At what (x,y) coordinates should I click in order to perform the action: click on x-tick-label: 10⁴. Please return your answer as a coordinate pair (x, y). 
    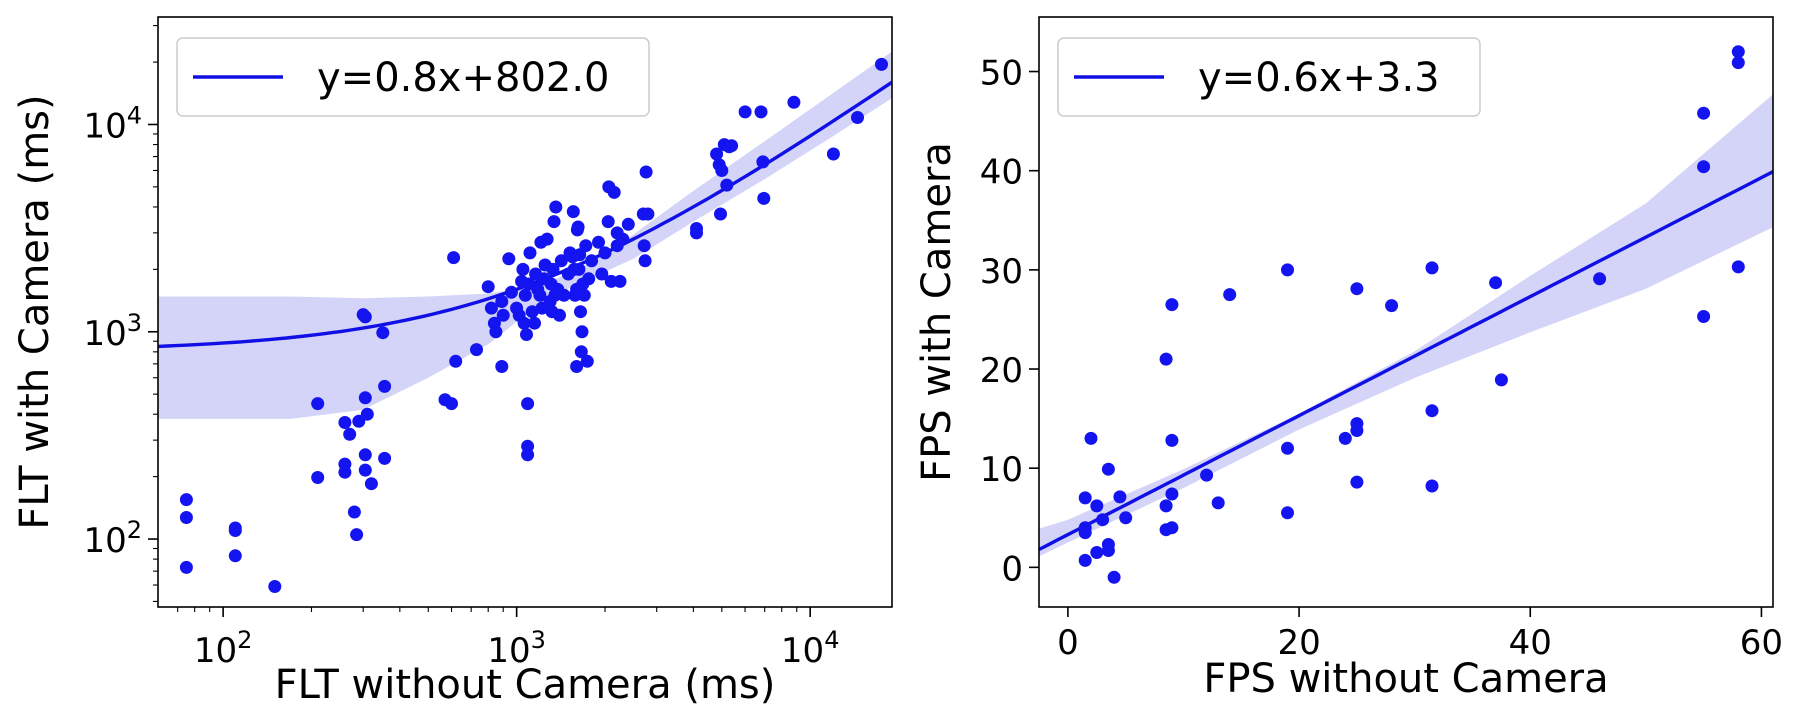
    Looking at the image, I should click on (810, 648).